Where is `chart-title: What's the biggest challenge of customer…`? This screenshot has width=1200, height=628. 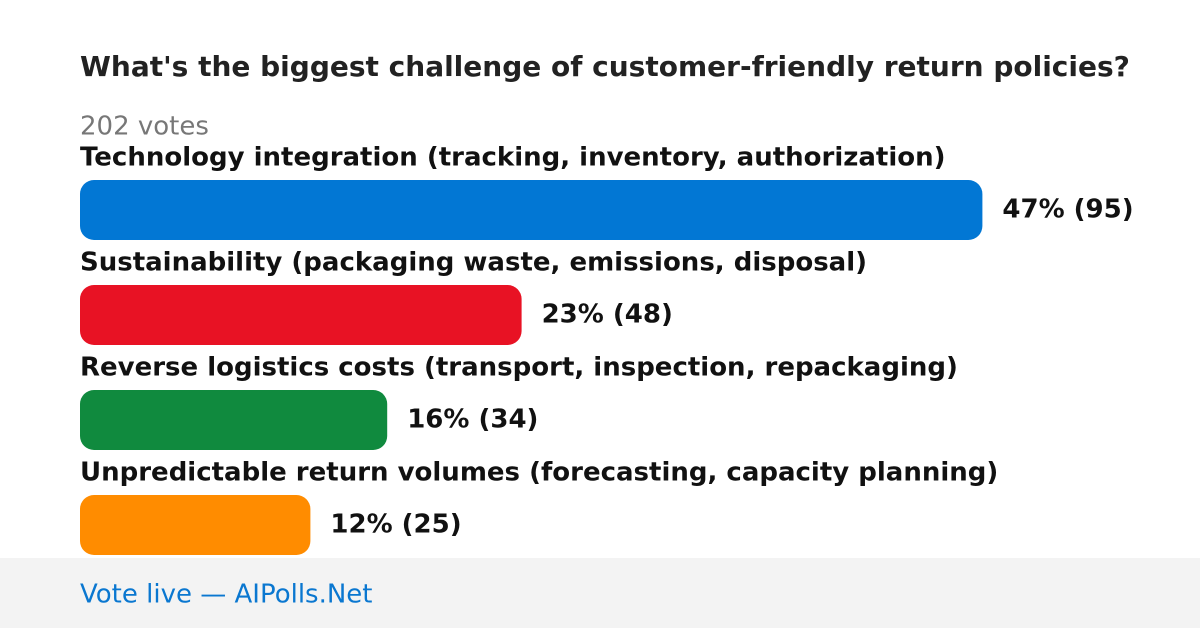
chart-title: What's the biggest challenge of customer… is located at coordinates (605, 66).